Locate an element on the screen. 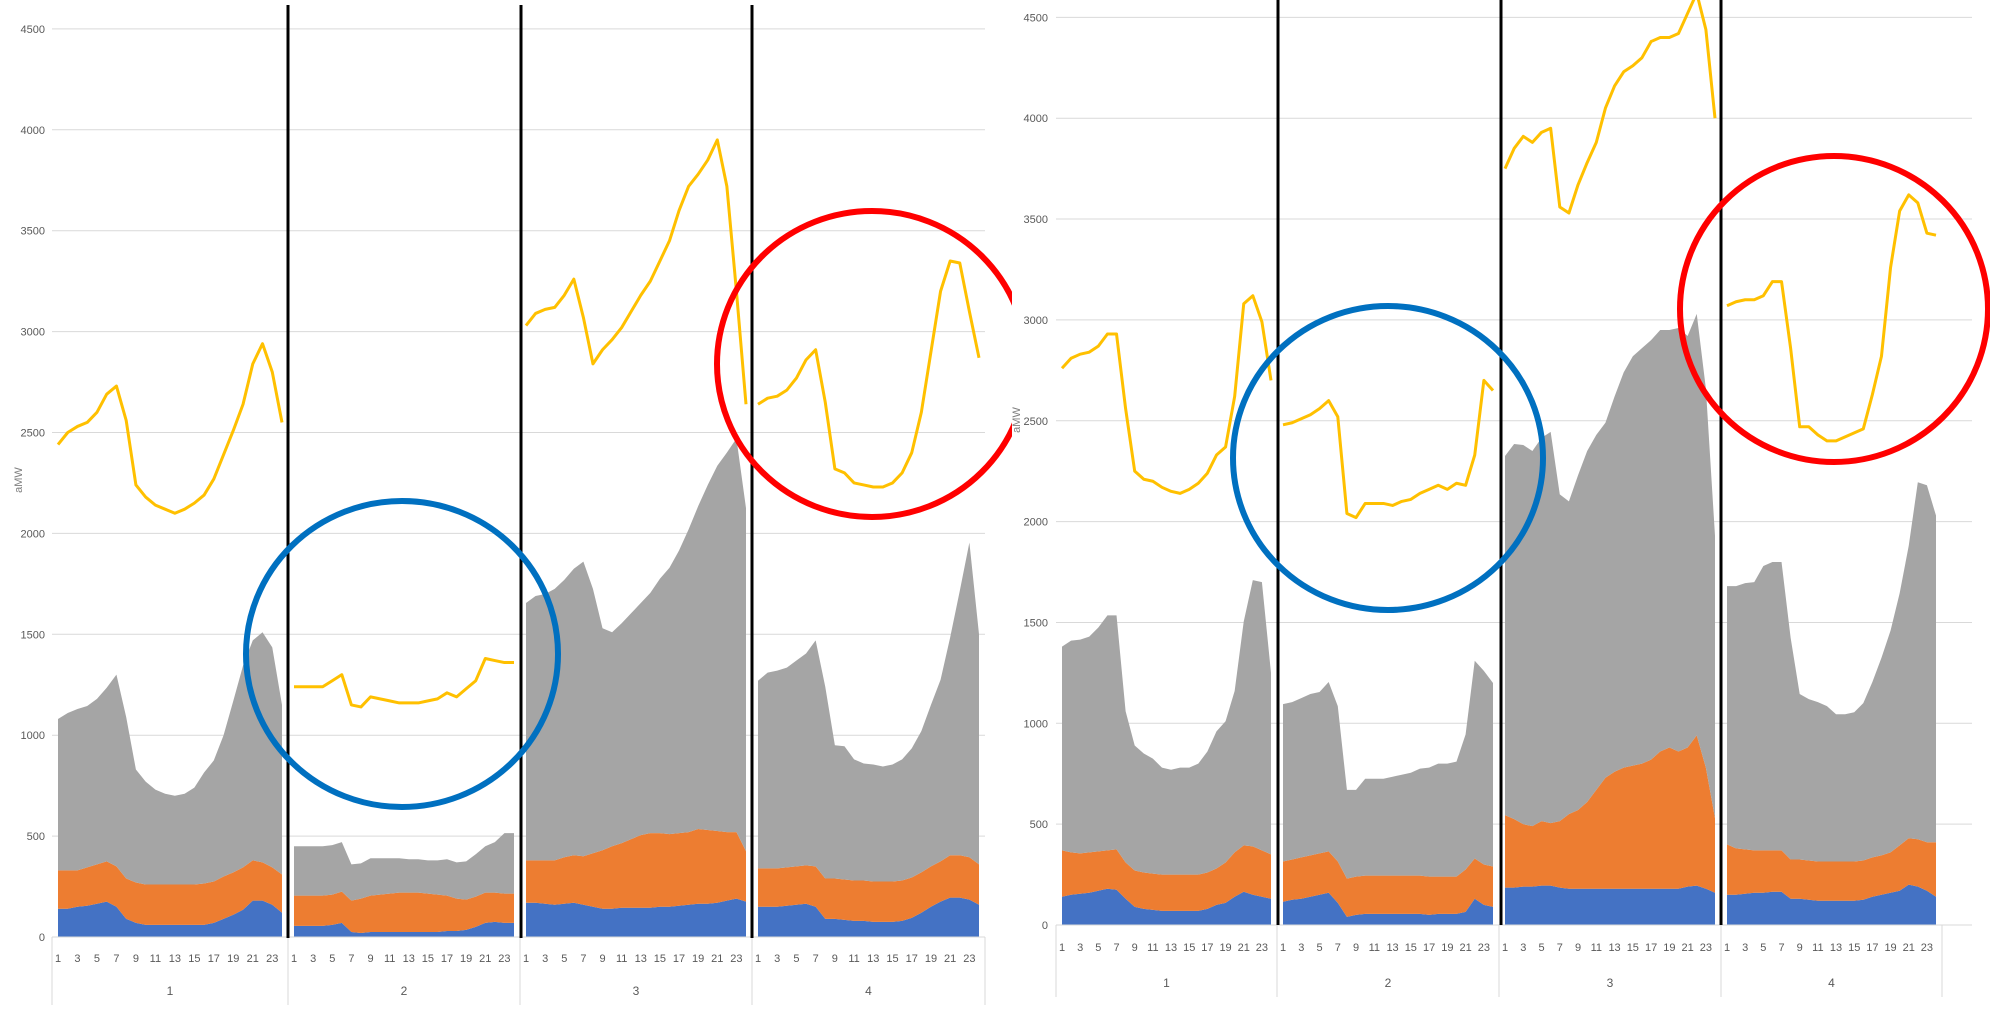 Image resolution: width=1990 pixels, height=1026 pixels. left-y-tick-label: 0 is located at coordinates (42, 938).